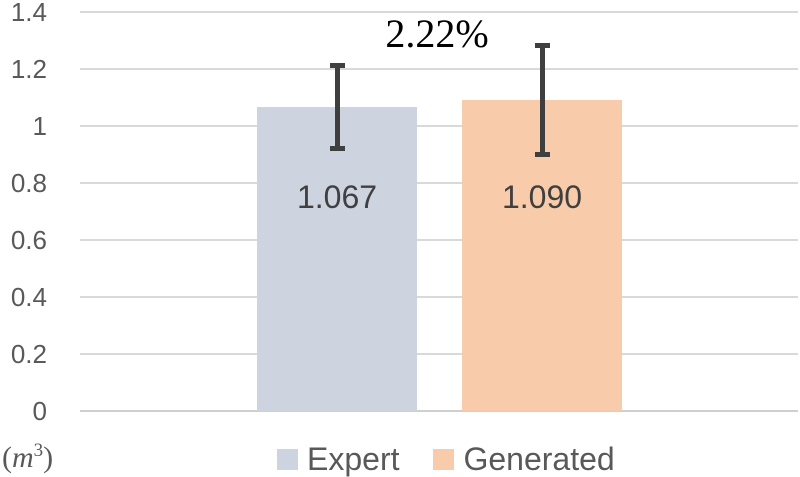 The width and height of the screenshot is (800, 477). What do you see at coordinates (439, 297) in the screenshot?
I see `gridline-0.4` at bounding box center [439, 297].